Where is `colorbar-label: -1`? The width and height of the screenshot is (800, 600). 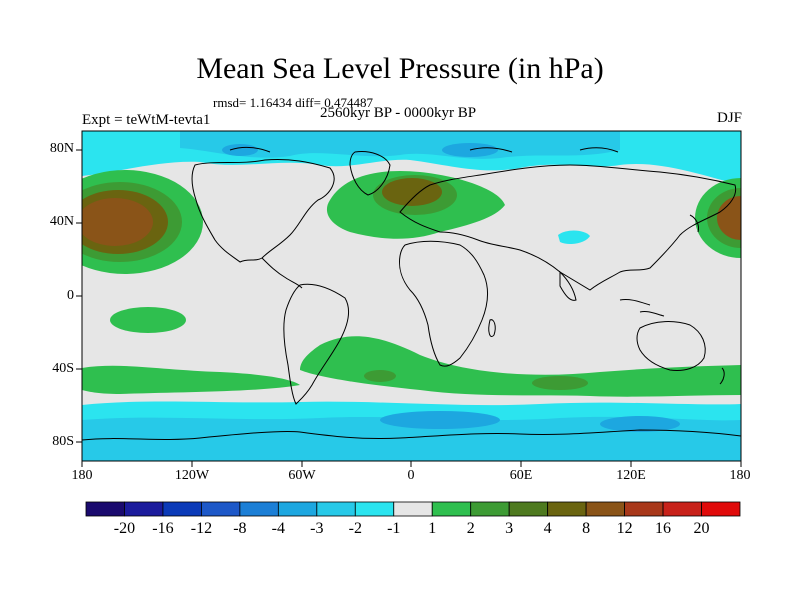 colorbar-label: -1 is located at coordinates (394, 528).